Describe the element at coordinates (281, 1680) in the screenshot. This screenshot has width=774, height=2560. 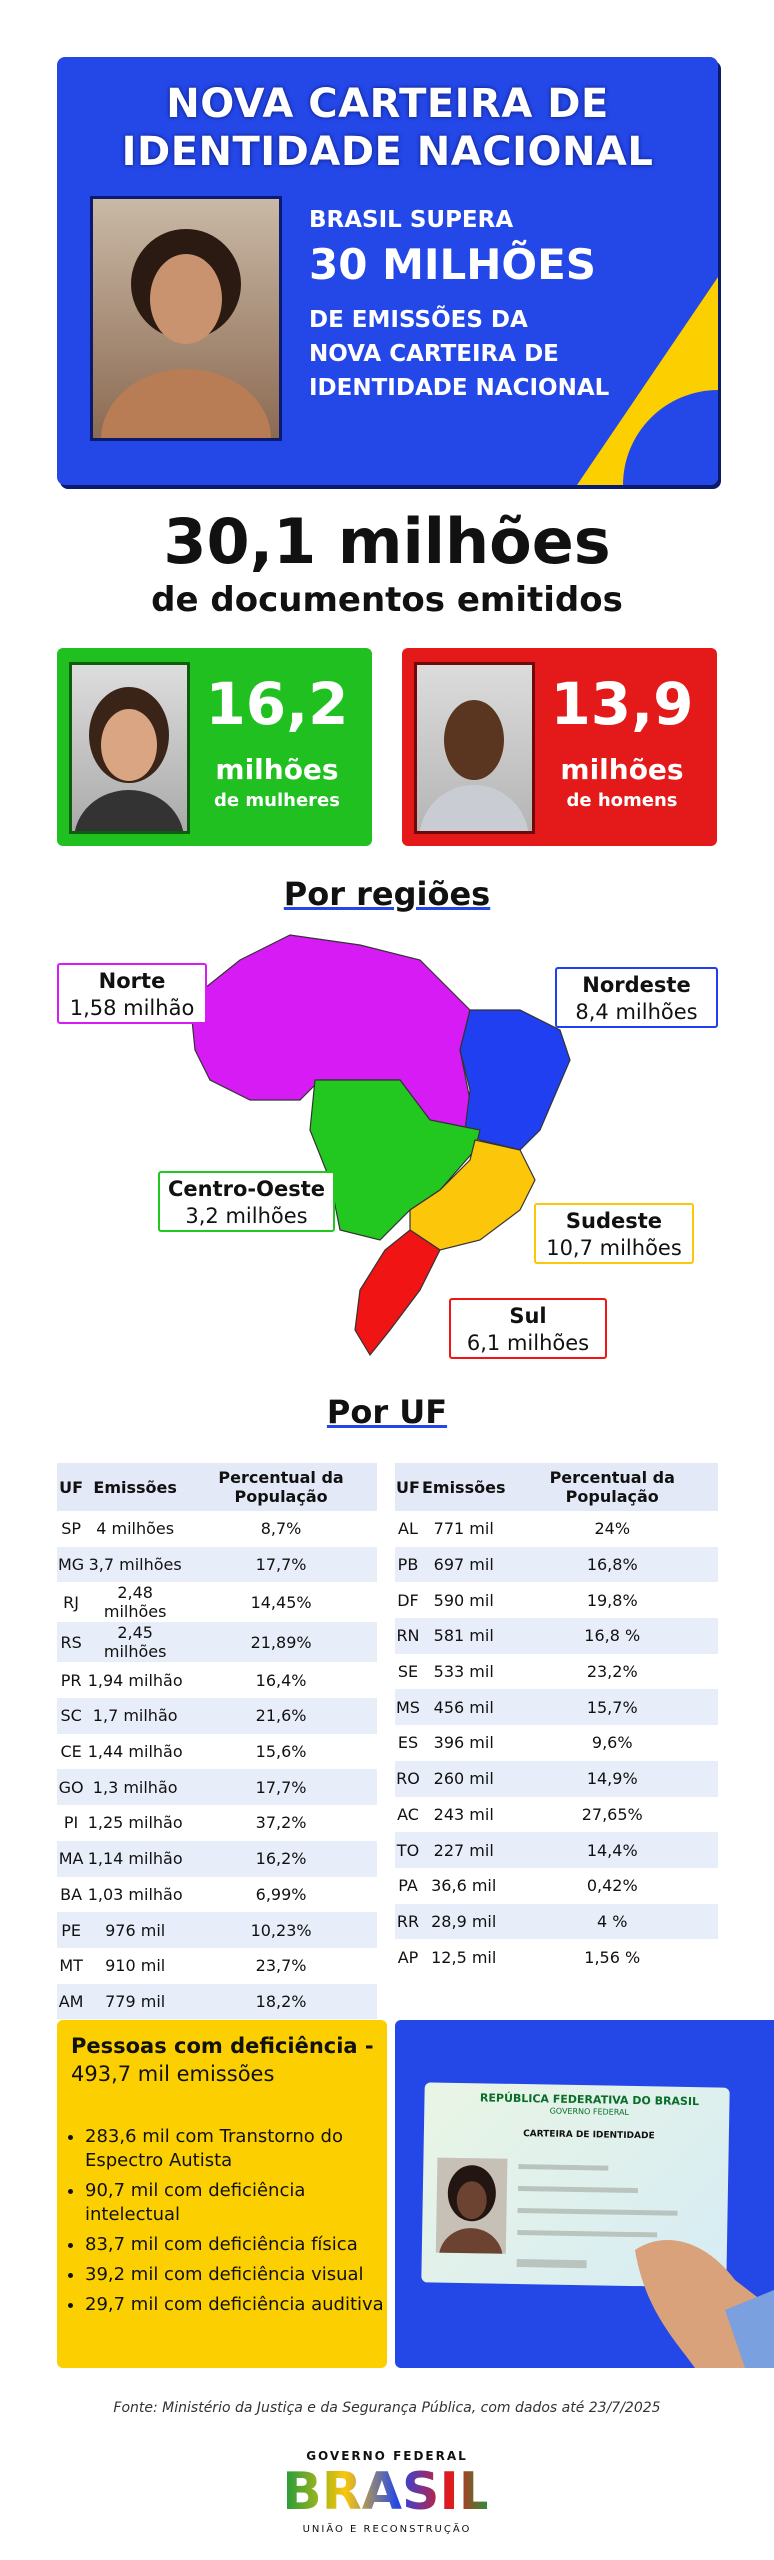
I see `table-cell: 16,4%` at that location.